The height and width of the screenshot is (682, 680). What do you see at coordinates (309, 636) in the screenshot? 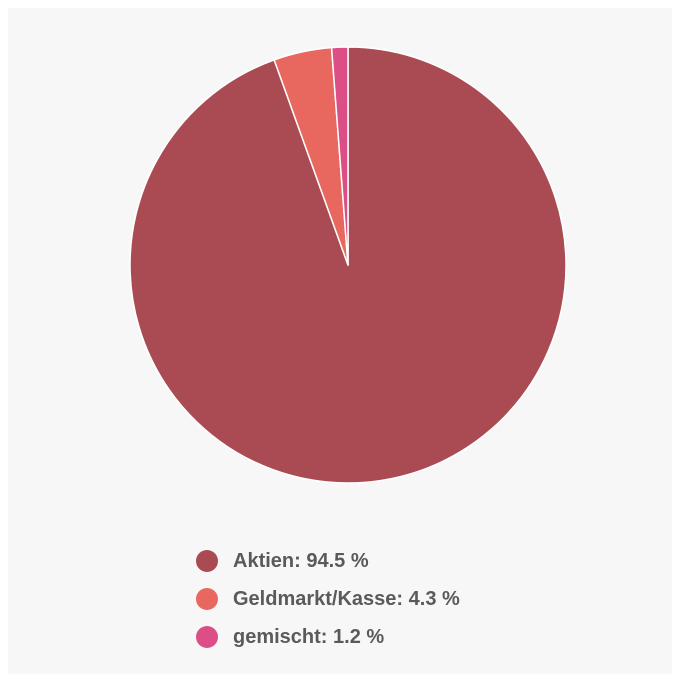
I see `legend-label-gemischt: gemischt: 1.2 %` at bounding box center [309, 636].